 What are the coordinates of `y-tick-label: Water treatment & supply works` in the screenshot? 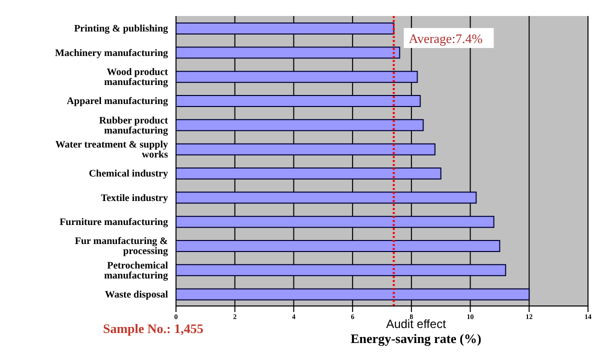 It's located at (111, 149).